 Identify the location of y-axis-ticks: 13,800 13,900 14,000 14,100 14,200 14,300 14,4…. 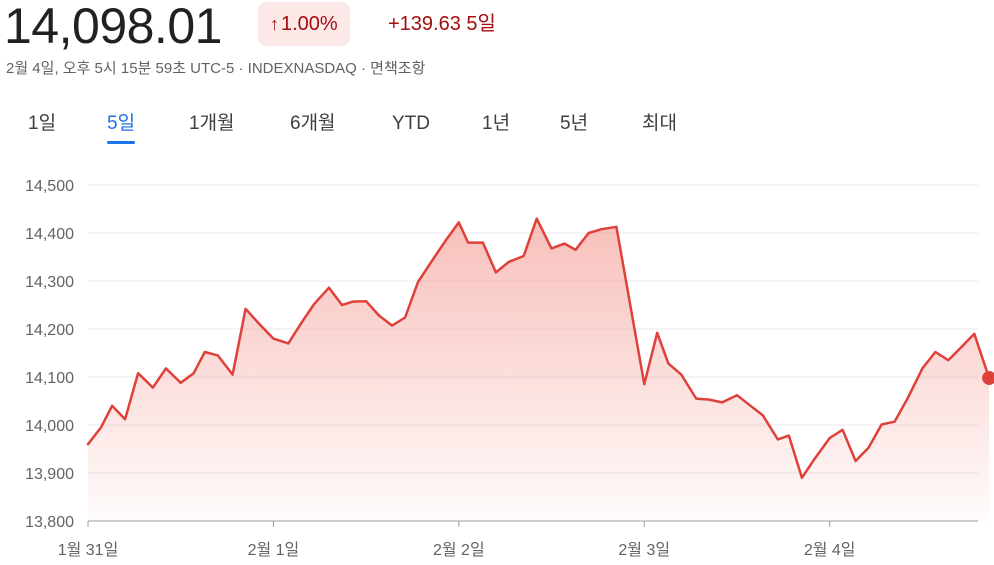
(49, 354).